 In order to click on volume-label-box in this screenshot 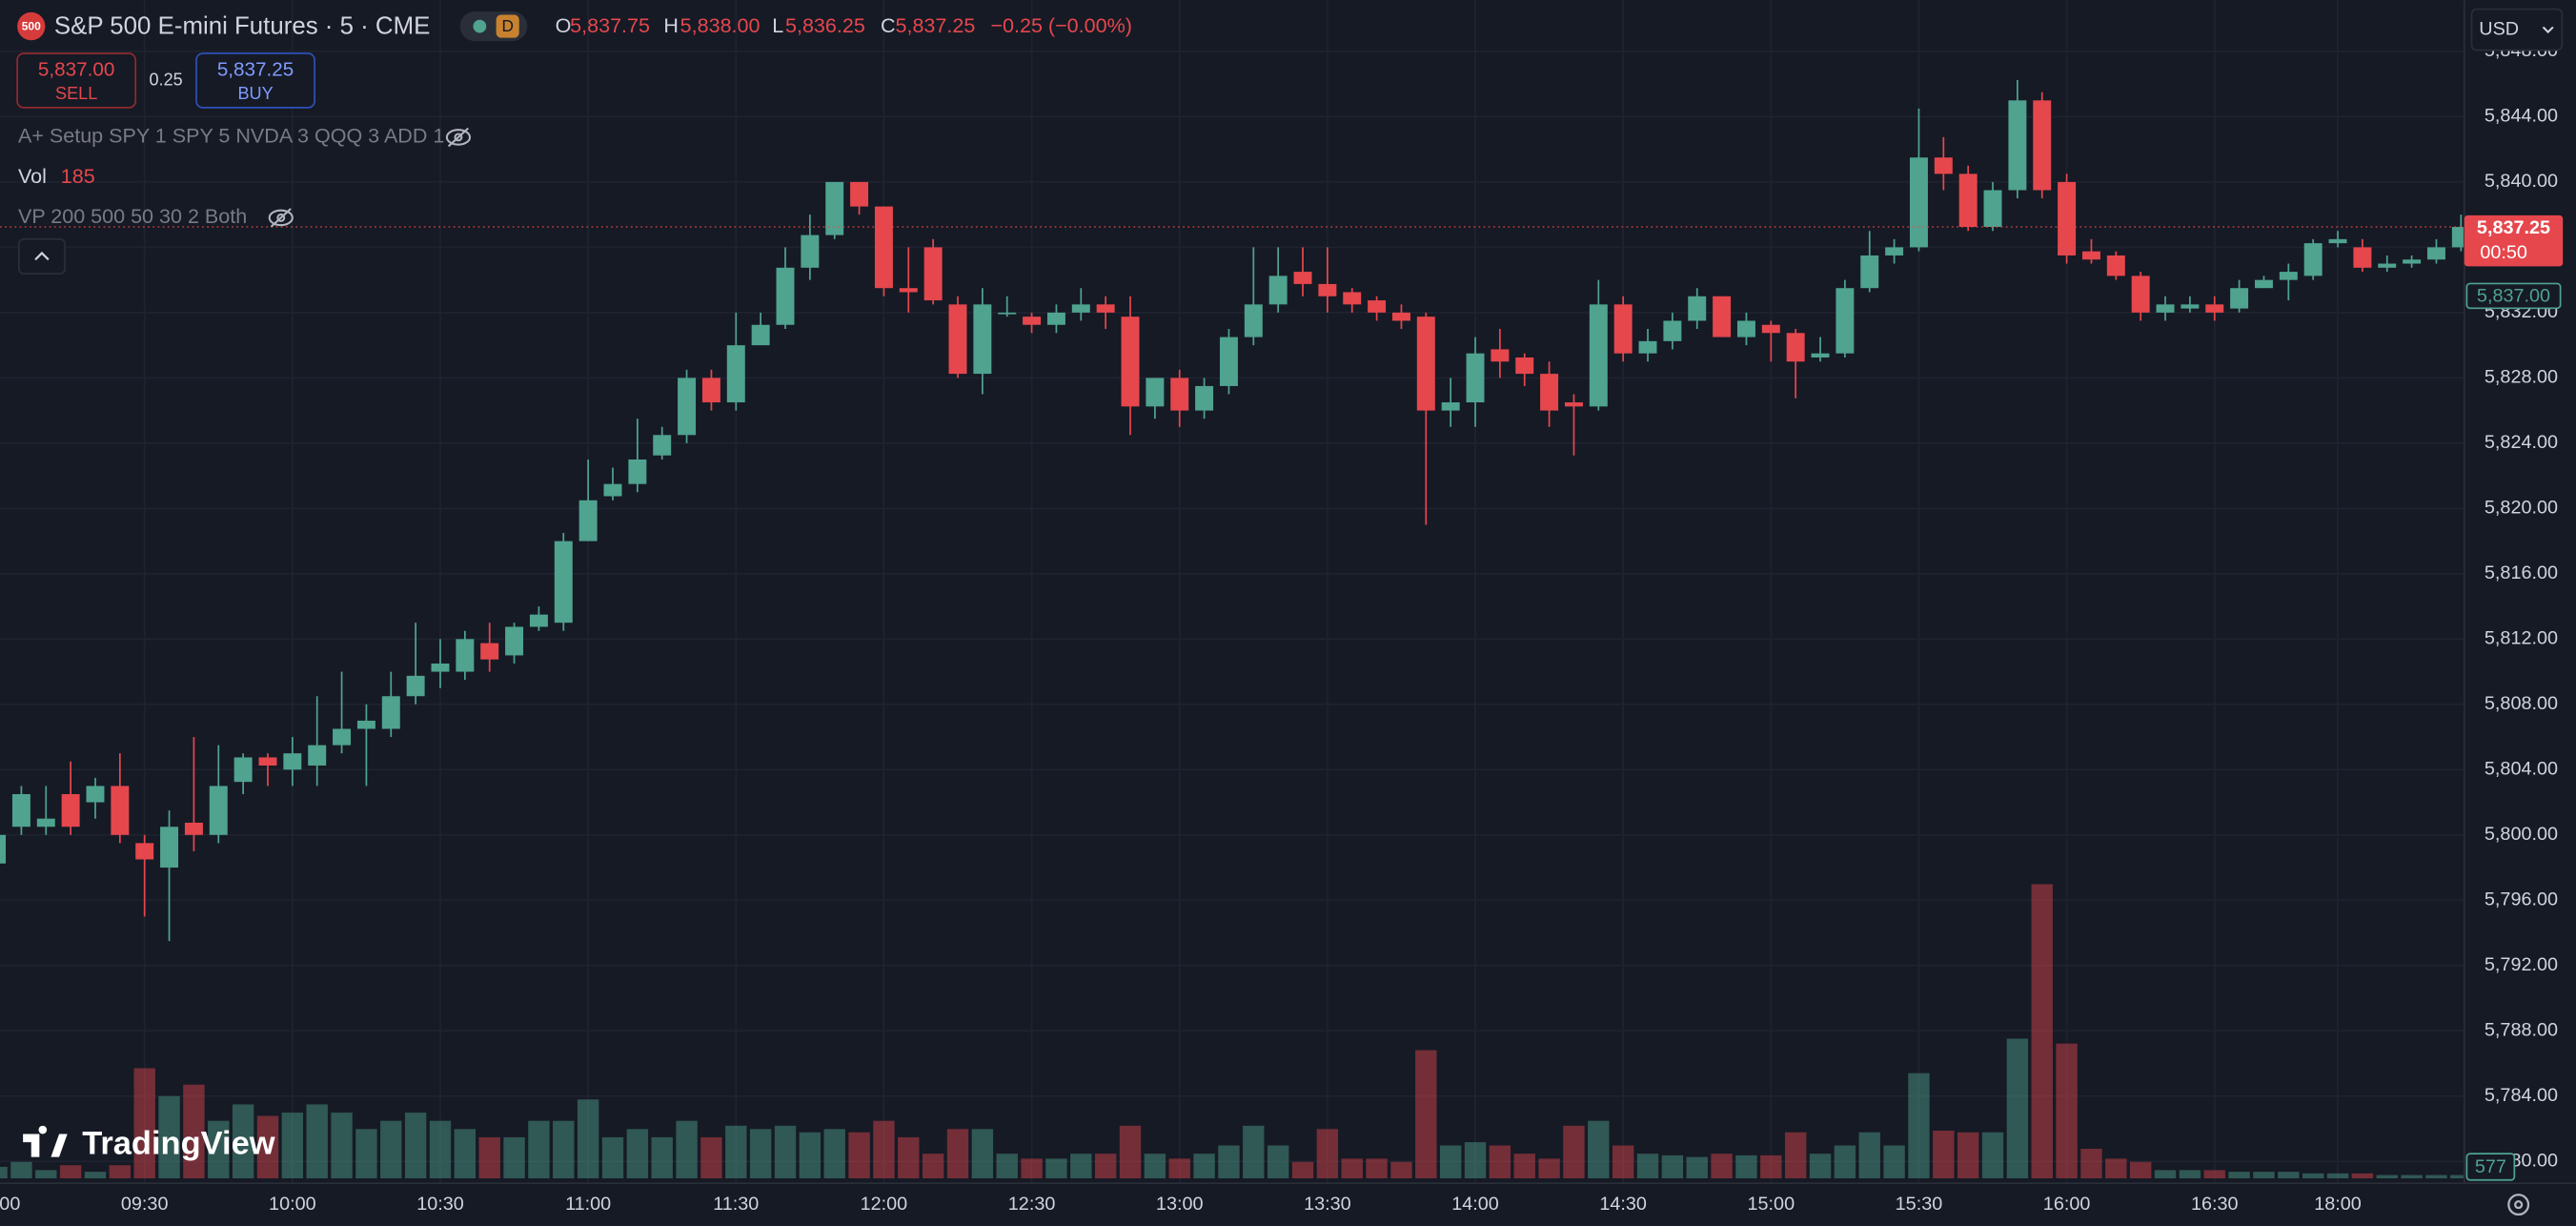, I will do `click(2490, 1167)`.